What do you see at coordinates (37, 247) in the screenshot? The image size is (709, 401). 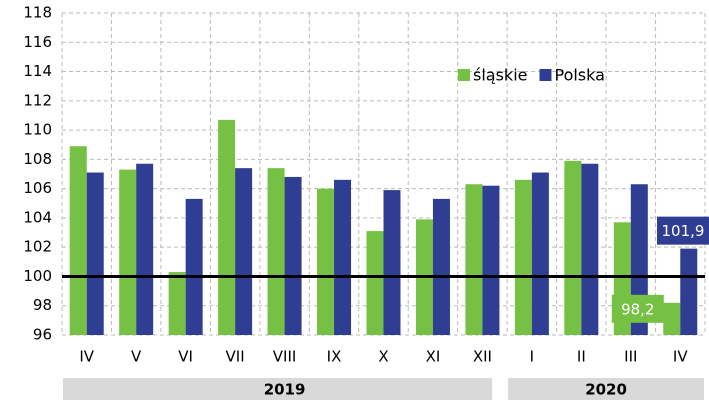 I see `y-tick-label: 102` at bounding box center [37, 247].